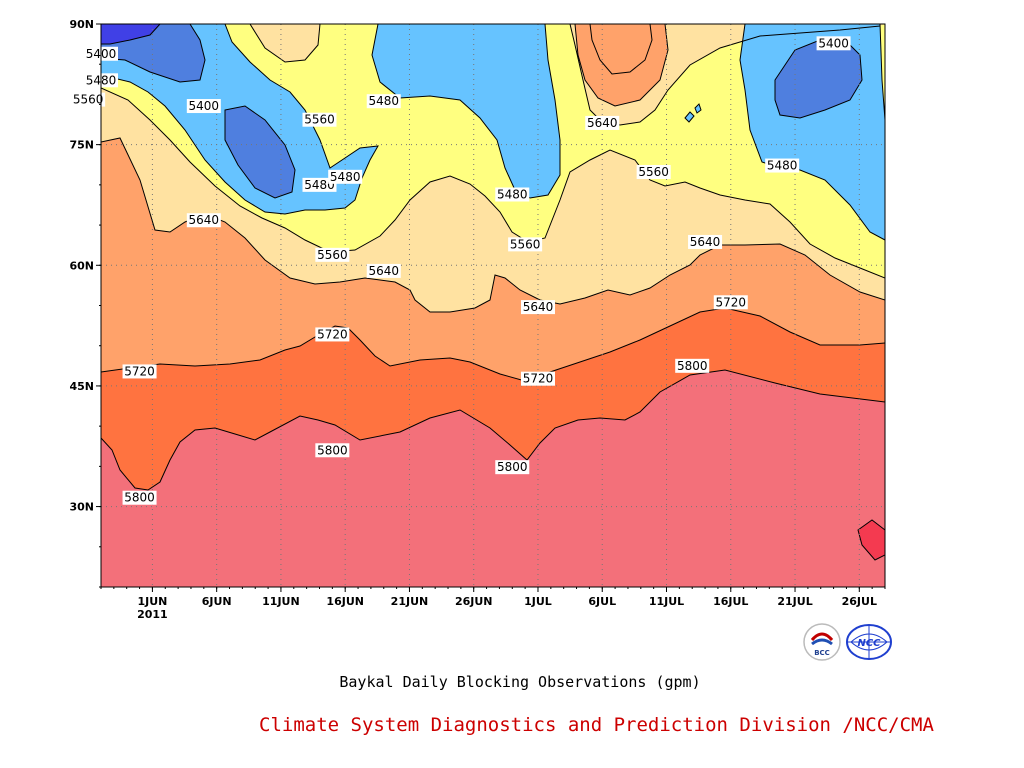 The height and width of the screenshot is (768, 1024). What do you see at coordinates (81, 265) in the screenshot?
I see `y-tick-label: 60N` at bounding box center [81, 265].